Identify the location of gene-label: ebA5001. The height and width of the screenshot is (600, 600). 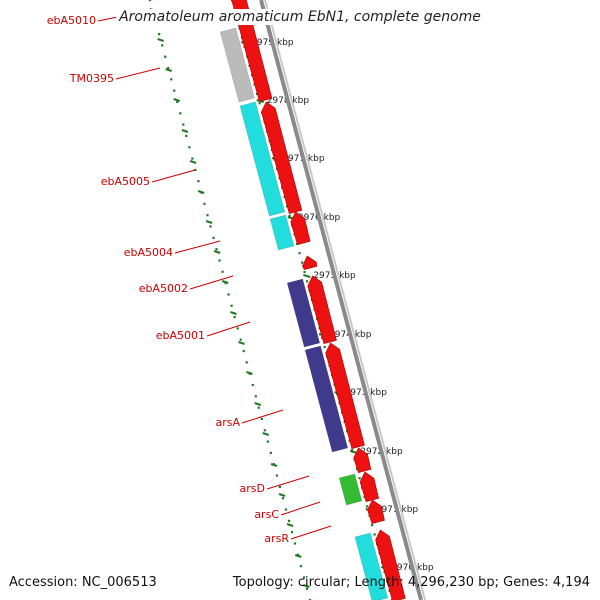
(180, 335).